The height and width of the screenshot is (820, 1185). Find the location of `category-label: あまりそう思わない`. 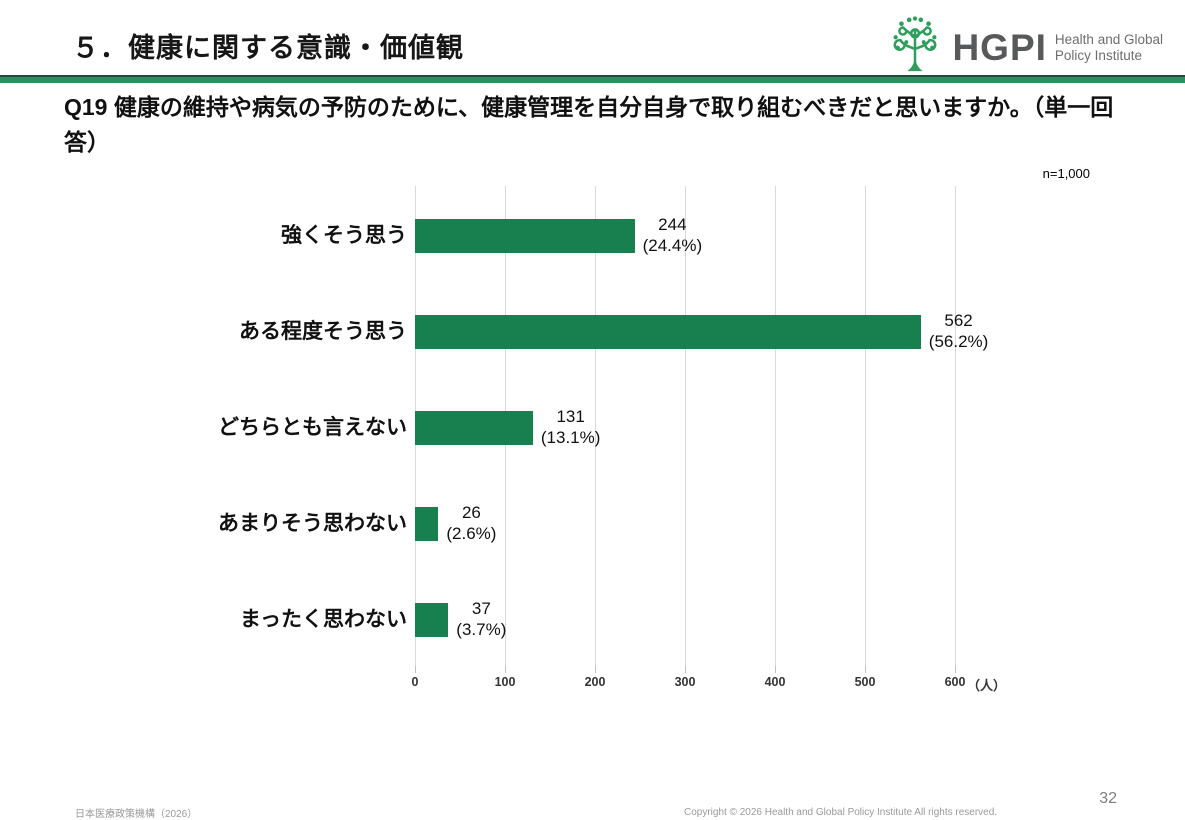

category-label: あまりそう思わない is located at coordinates (312, 523).